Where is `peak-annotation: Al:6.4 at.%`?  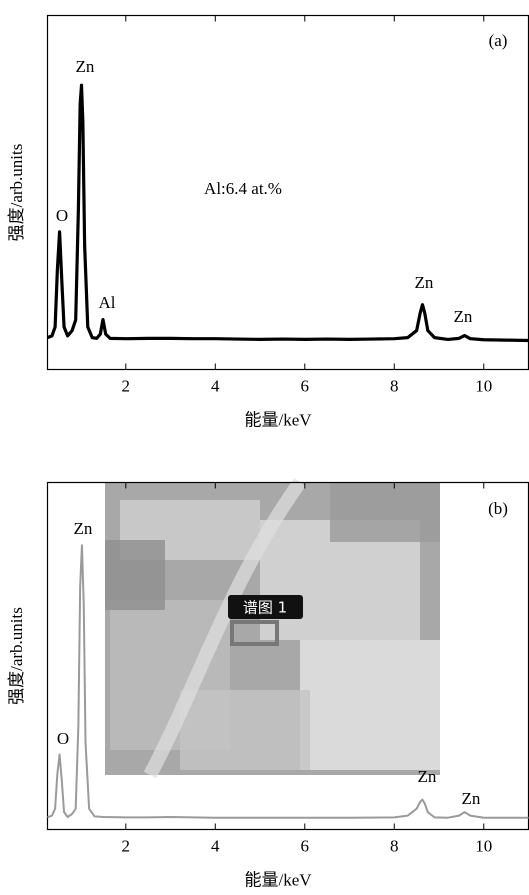
peak-annotation: Al:6.4 at.% is located at coordinates (243, 188).